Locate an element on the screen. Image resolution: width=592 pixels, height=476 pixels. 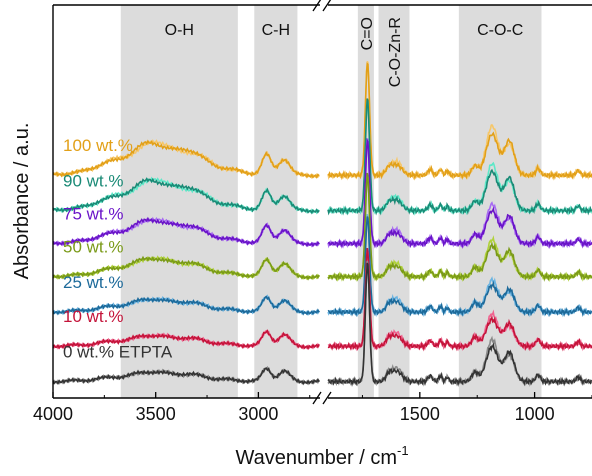
band-label-3: C-O-Zn-R is located at coordinates (395, 52).